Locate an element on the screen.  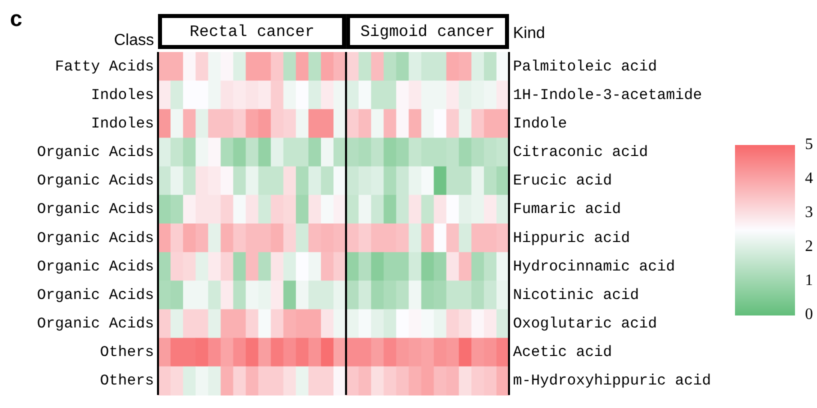
y2-tick-label: 1H-Indole-3-acetamide is located at coordinates (607, 95).